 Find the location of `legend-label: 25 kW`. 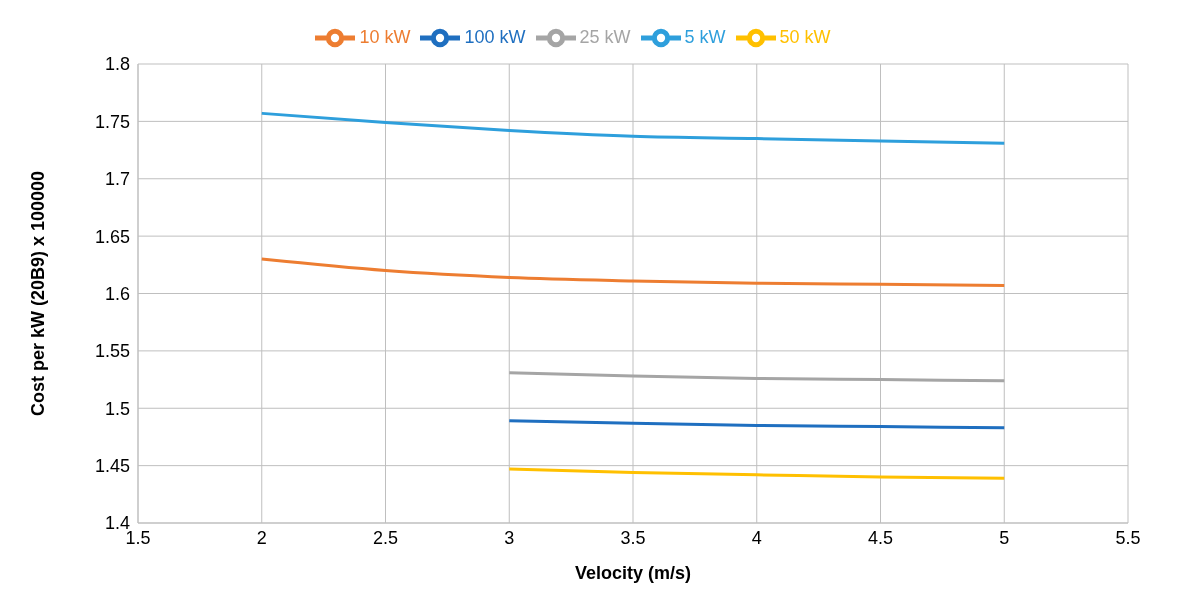

legend-label: 25 kW is located at coordinates (605, 36).